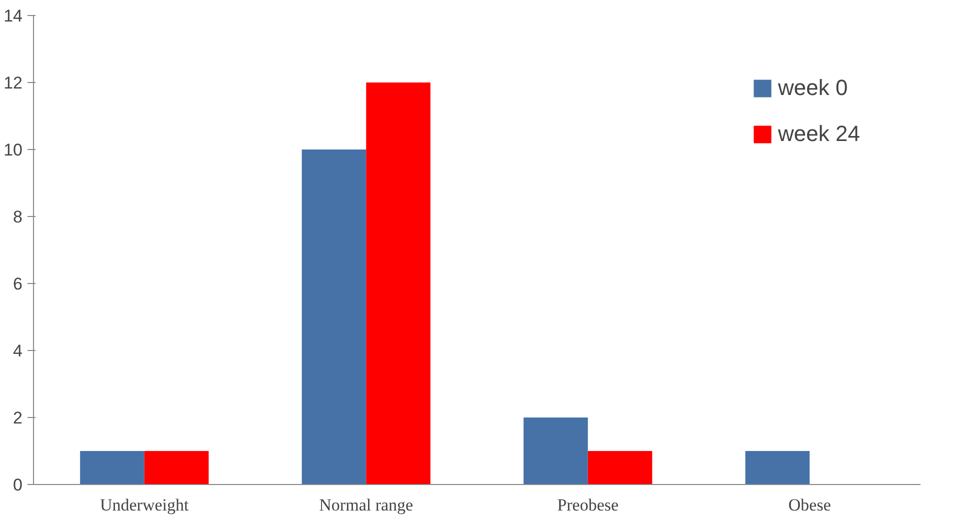 This screenshot has width=956, height=523. Describe the element at coordinates (18, 217) in the screenshot. I see `y-tick-label: 8` at that location.